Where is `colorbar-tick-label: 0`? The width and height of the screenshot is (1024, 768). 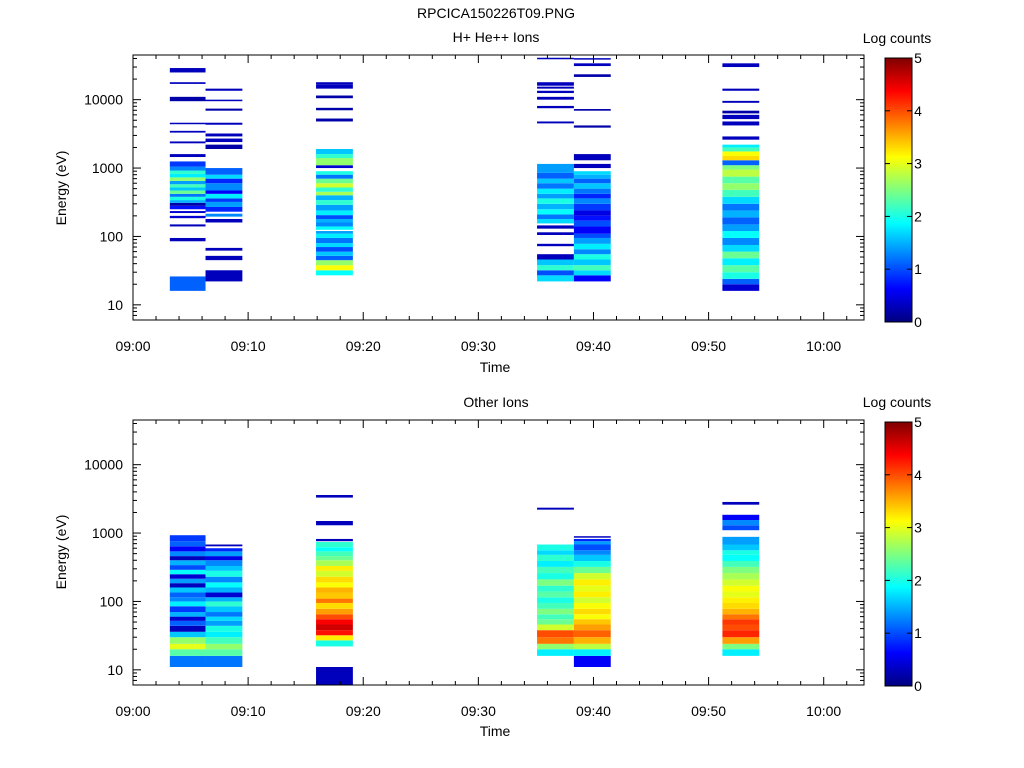
colorbar-tick-label: 0 is located at coordinates (918, 686).